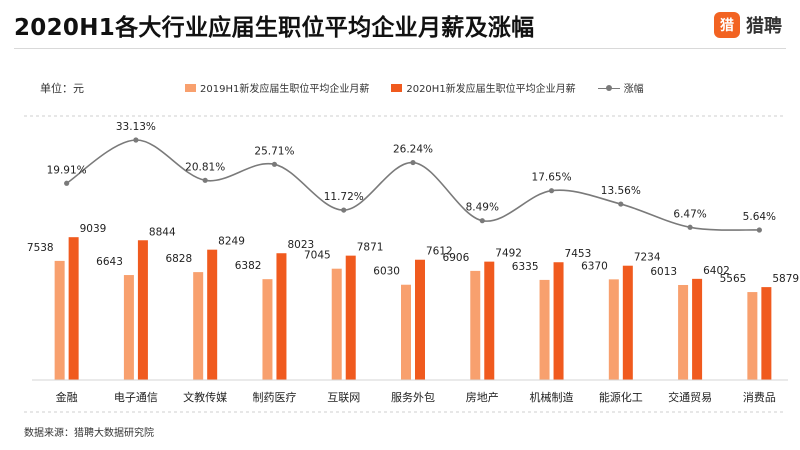 The image size is (800, 450). Describe the element at coordinates (733, 279) in the screenshot. I see `value-label-2019-10: 5565` at that location.